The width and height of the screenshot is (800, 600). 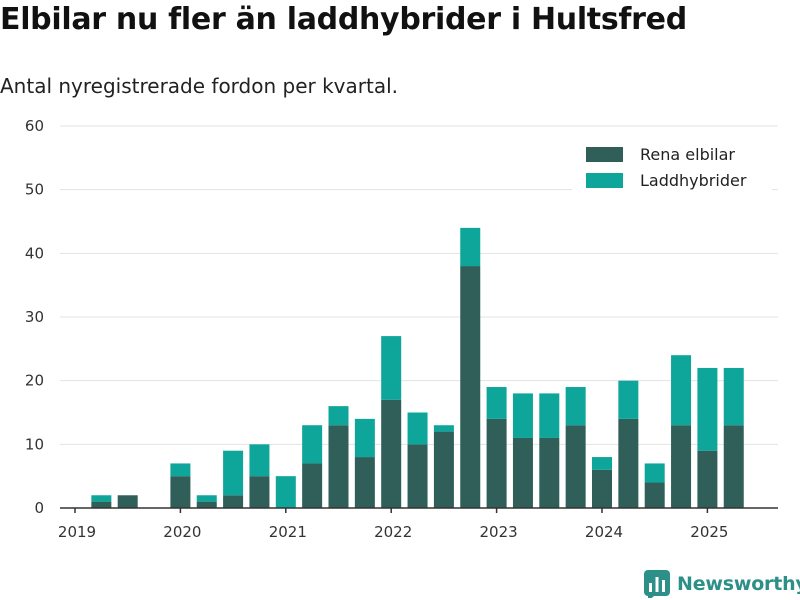 What do you see at coordinates (672, 170) in the screenshot?
I see `legend: Rena elbilar Laddhybrider` at bounding box center [672, 170].